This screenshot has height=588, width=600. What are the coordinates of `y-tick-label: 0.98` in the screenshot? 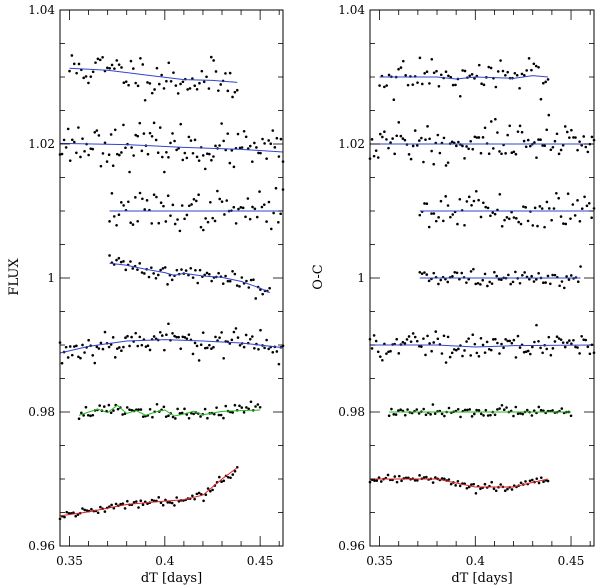 It's located at (41, 412).